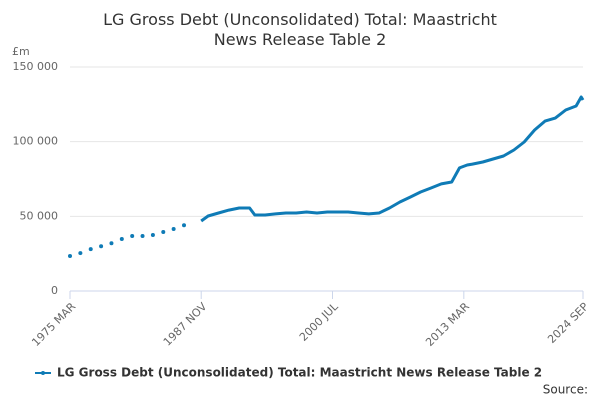 Image resolution: width=600 pixels, height=400 pixels. I want to click on x-tick-label: 1987 NOV, so click(185, 324).